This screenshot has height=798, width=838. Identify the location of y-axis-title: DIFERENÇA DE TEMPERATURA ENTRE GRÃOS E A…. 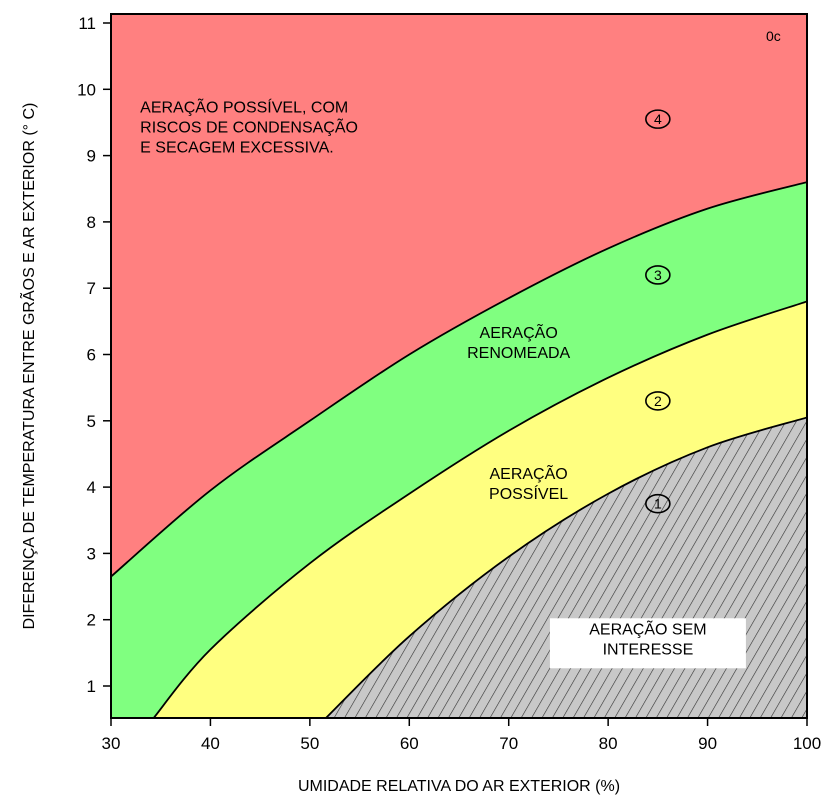
(28, 366).